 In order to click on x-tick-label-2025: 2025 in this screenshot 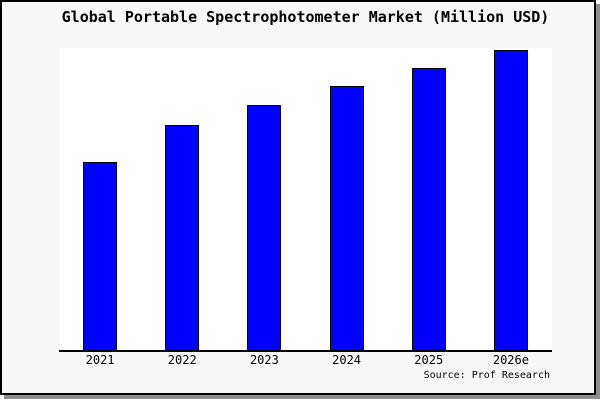, I will do `click(429, 360)`.